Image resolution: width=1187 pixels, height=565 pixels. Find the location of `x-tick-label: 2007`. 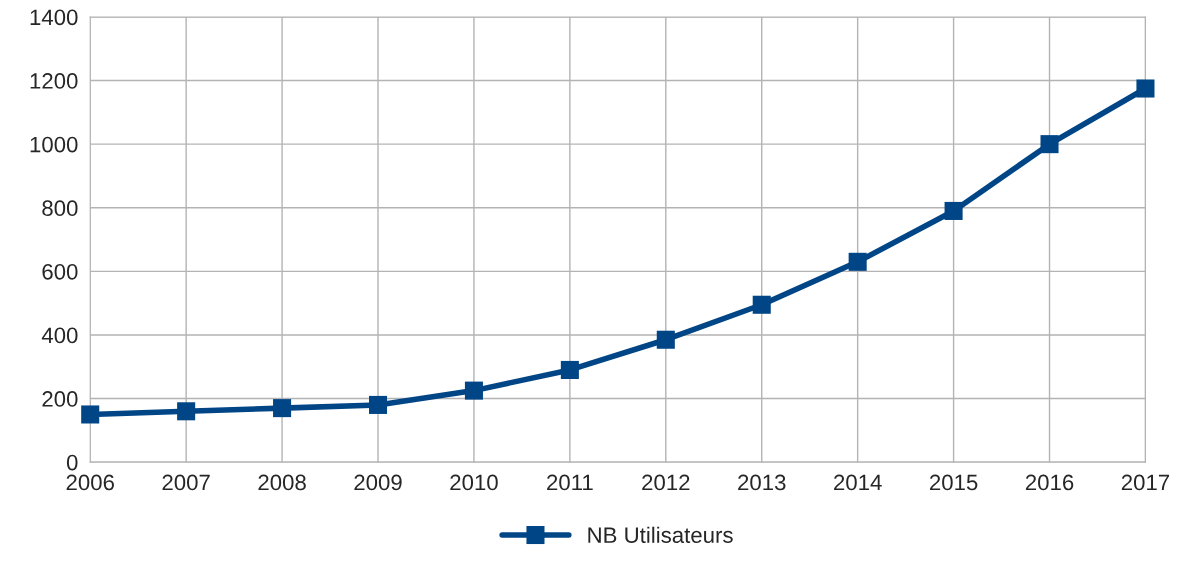

x-tick-label: 2007 is located at coordinates (186, 482).